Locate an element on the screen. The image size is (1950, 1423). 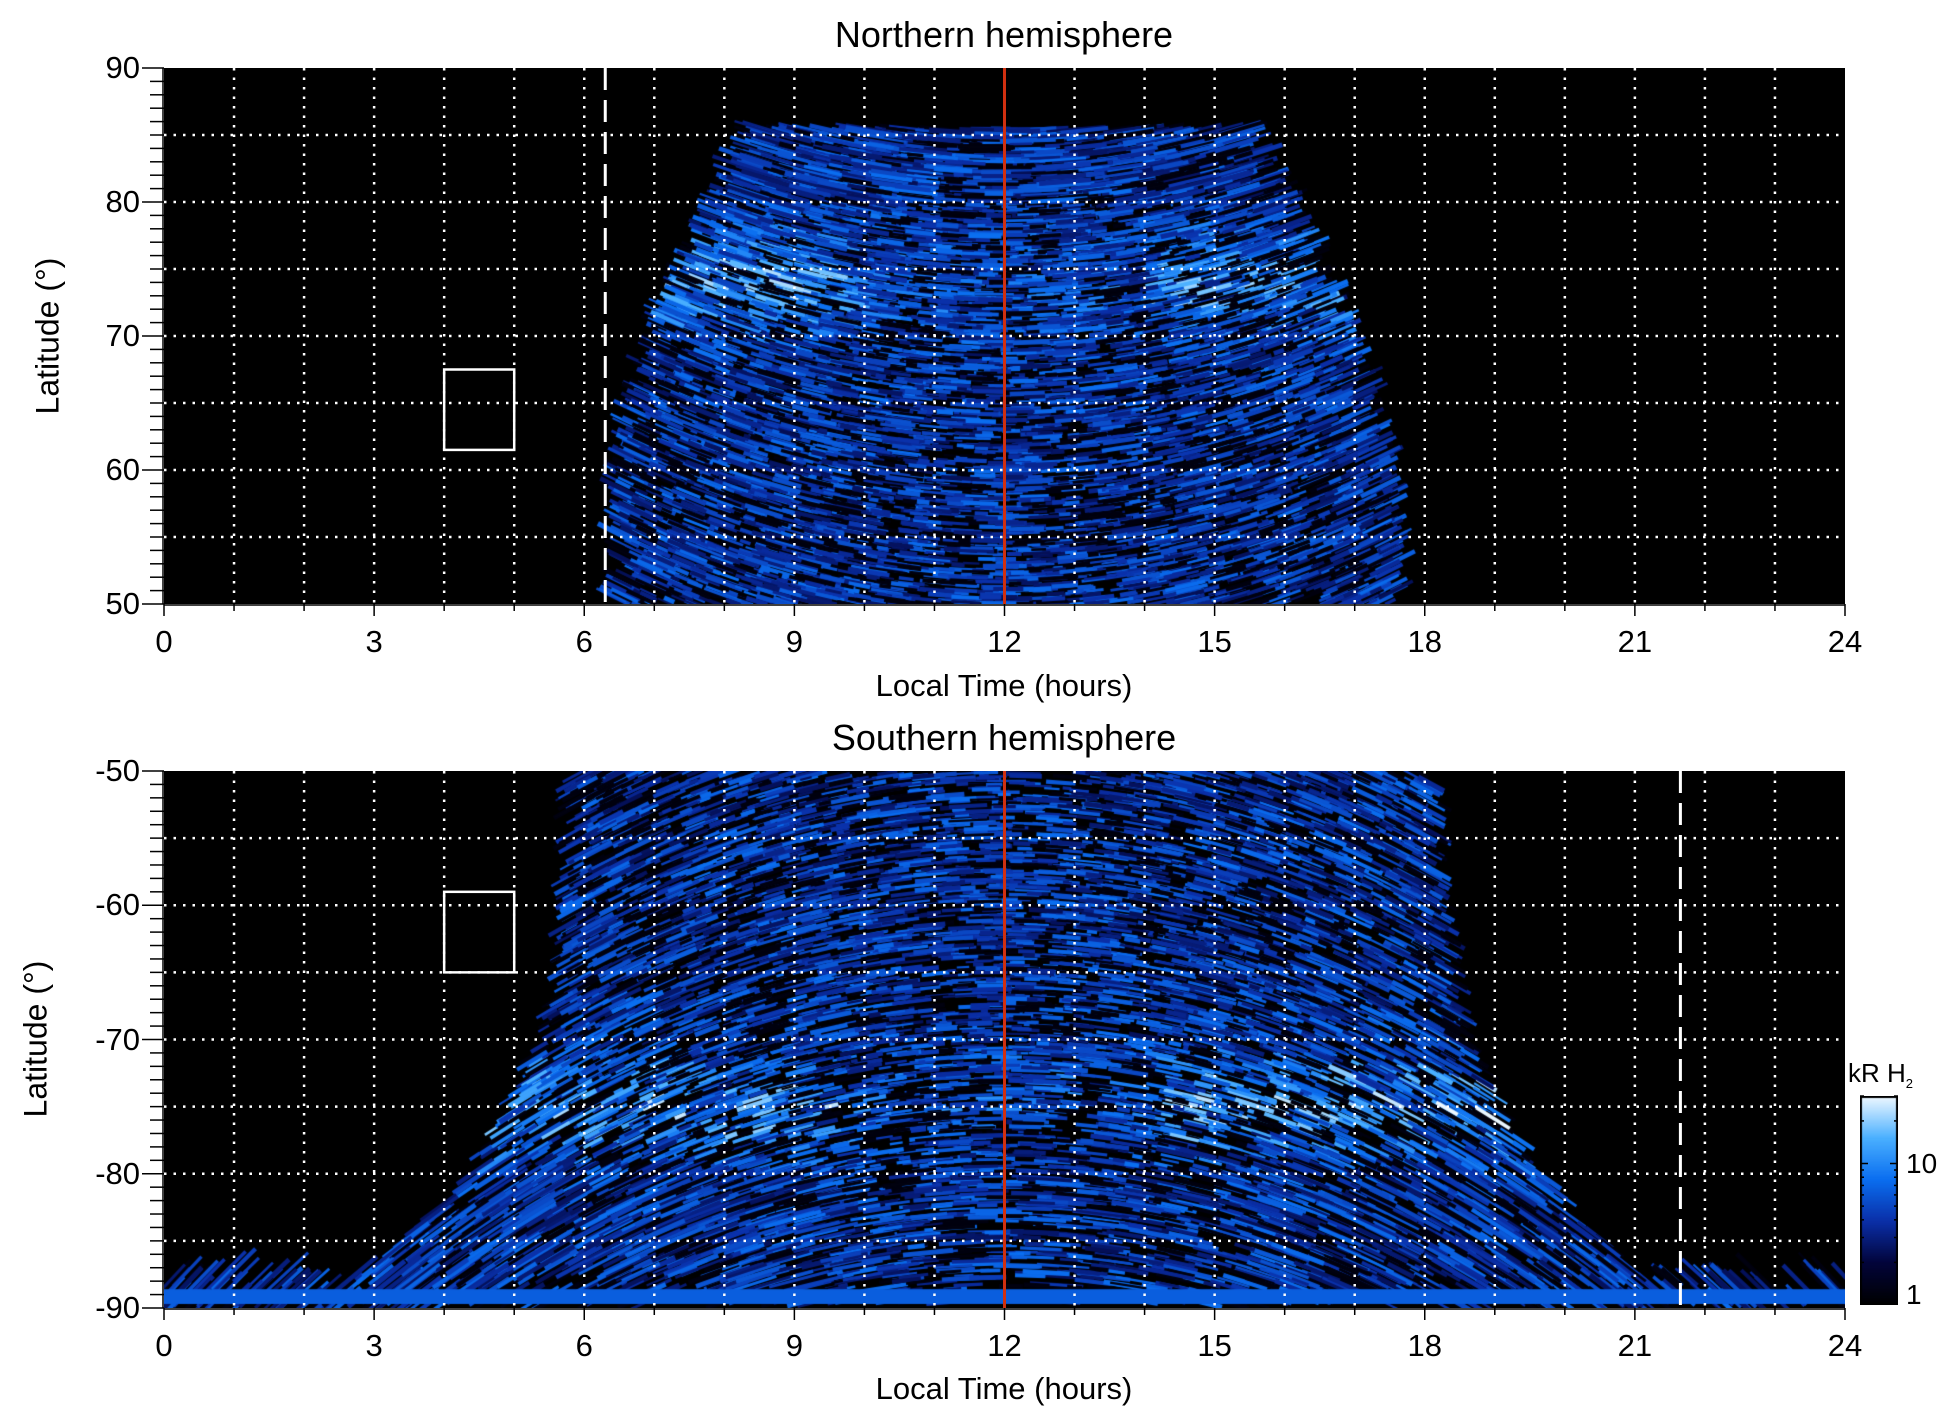
south-xlabel: Local Time (hours) is located at coordinates (1004, 1388).